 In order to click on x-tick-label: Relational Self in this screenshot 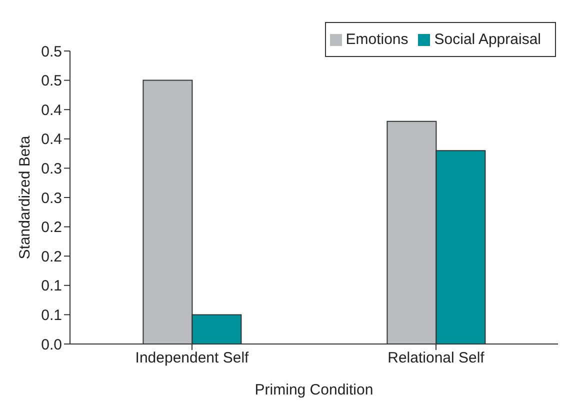, I will do `click(437, 358)`.